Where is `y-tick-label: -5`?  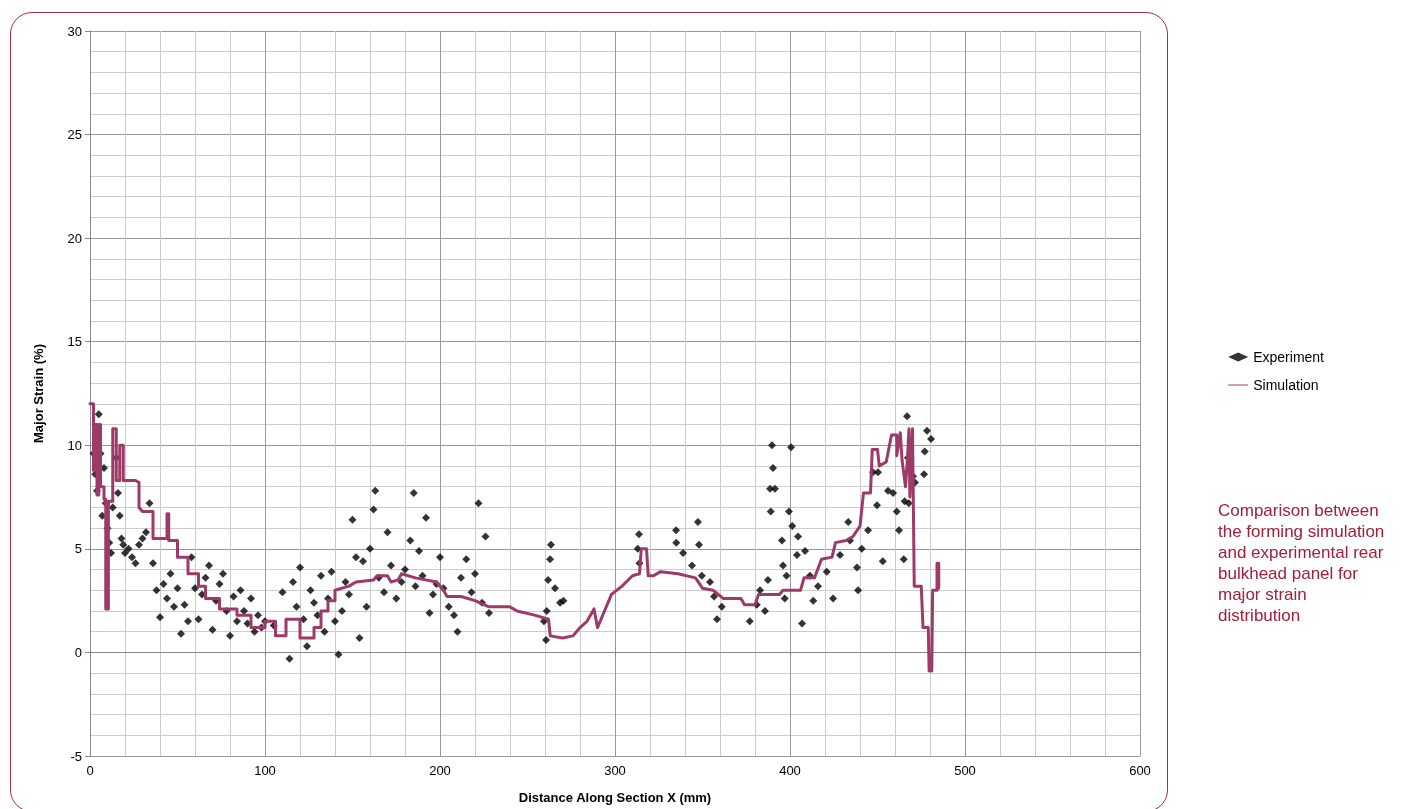 y-tick-label: -5 is located at coordinates (76, 756).